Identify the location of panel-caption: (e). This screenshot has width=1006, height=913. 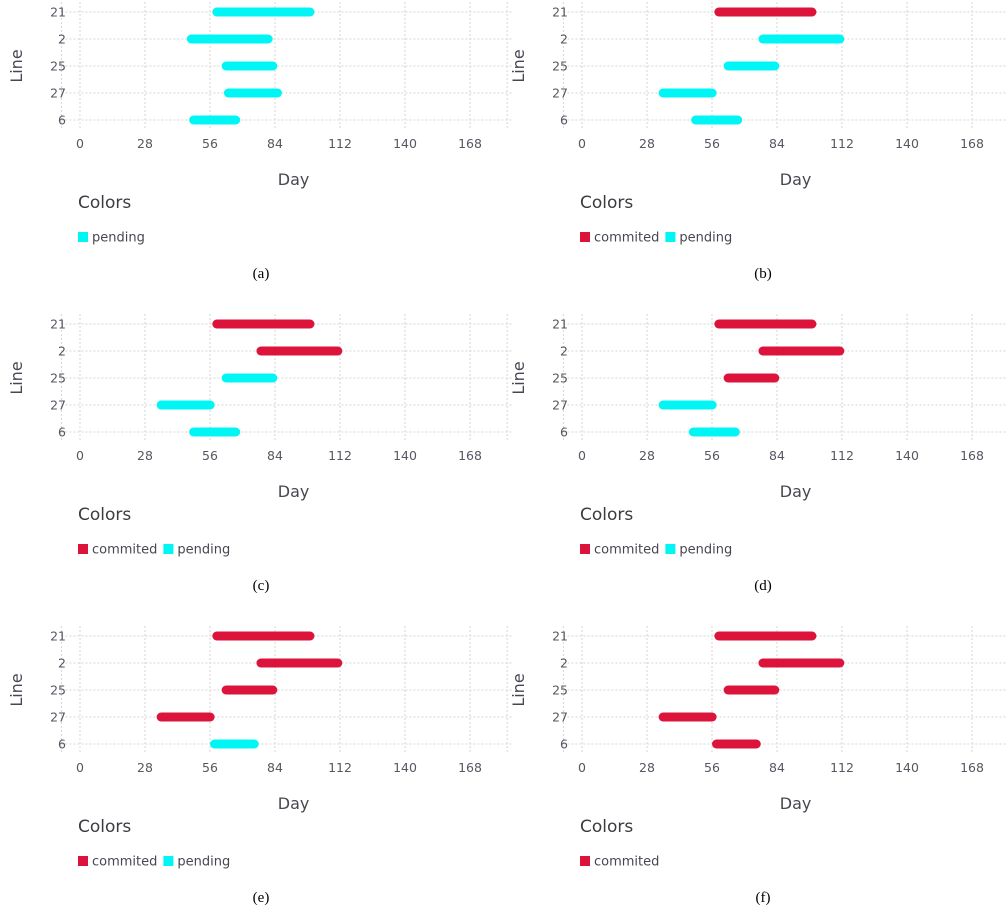
(261, 898).